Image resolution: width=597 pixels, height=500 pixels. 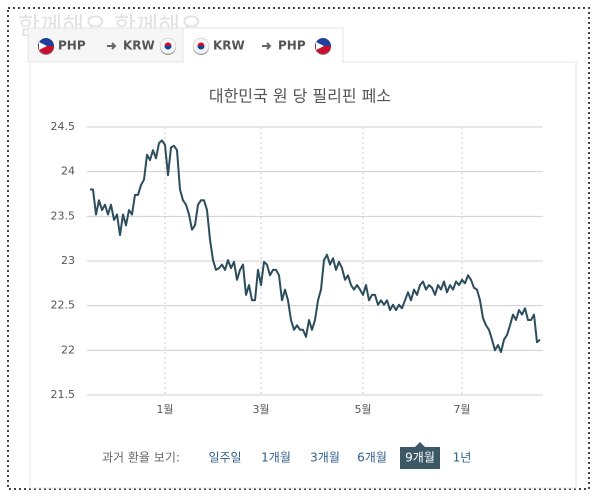 What do you see at coordinates (420, 444) in the screenshot?
I see `period-pointer` at bounding box center [420, 444].